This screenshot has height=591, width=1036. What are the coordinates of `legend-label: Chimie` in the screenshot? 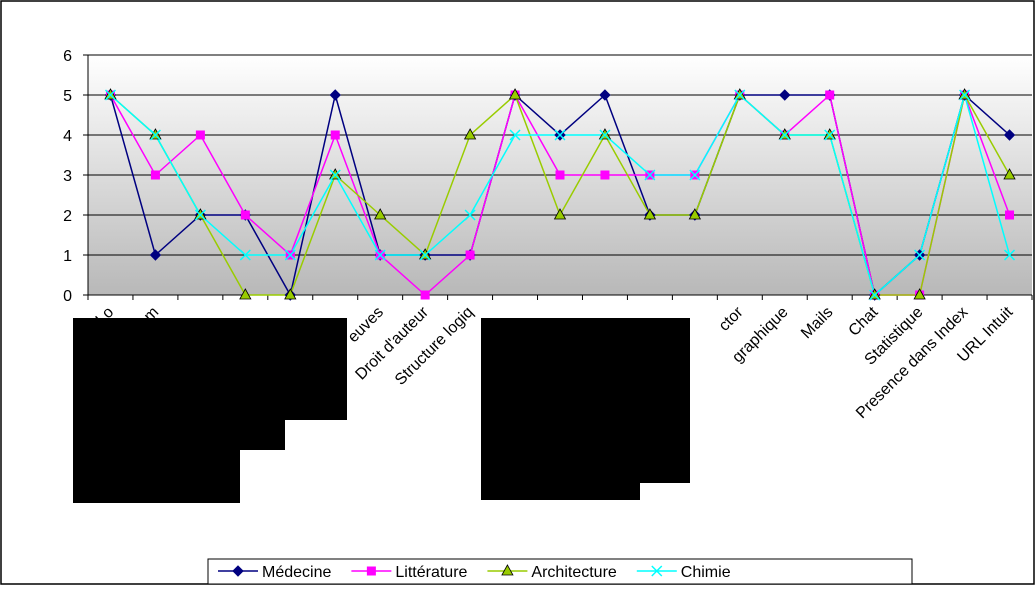 It's located at (706, 572).